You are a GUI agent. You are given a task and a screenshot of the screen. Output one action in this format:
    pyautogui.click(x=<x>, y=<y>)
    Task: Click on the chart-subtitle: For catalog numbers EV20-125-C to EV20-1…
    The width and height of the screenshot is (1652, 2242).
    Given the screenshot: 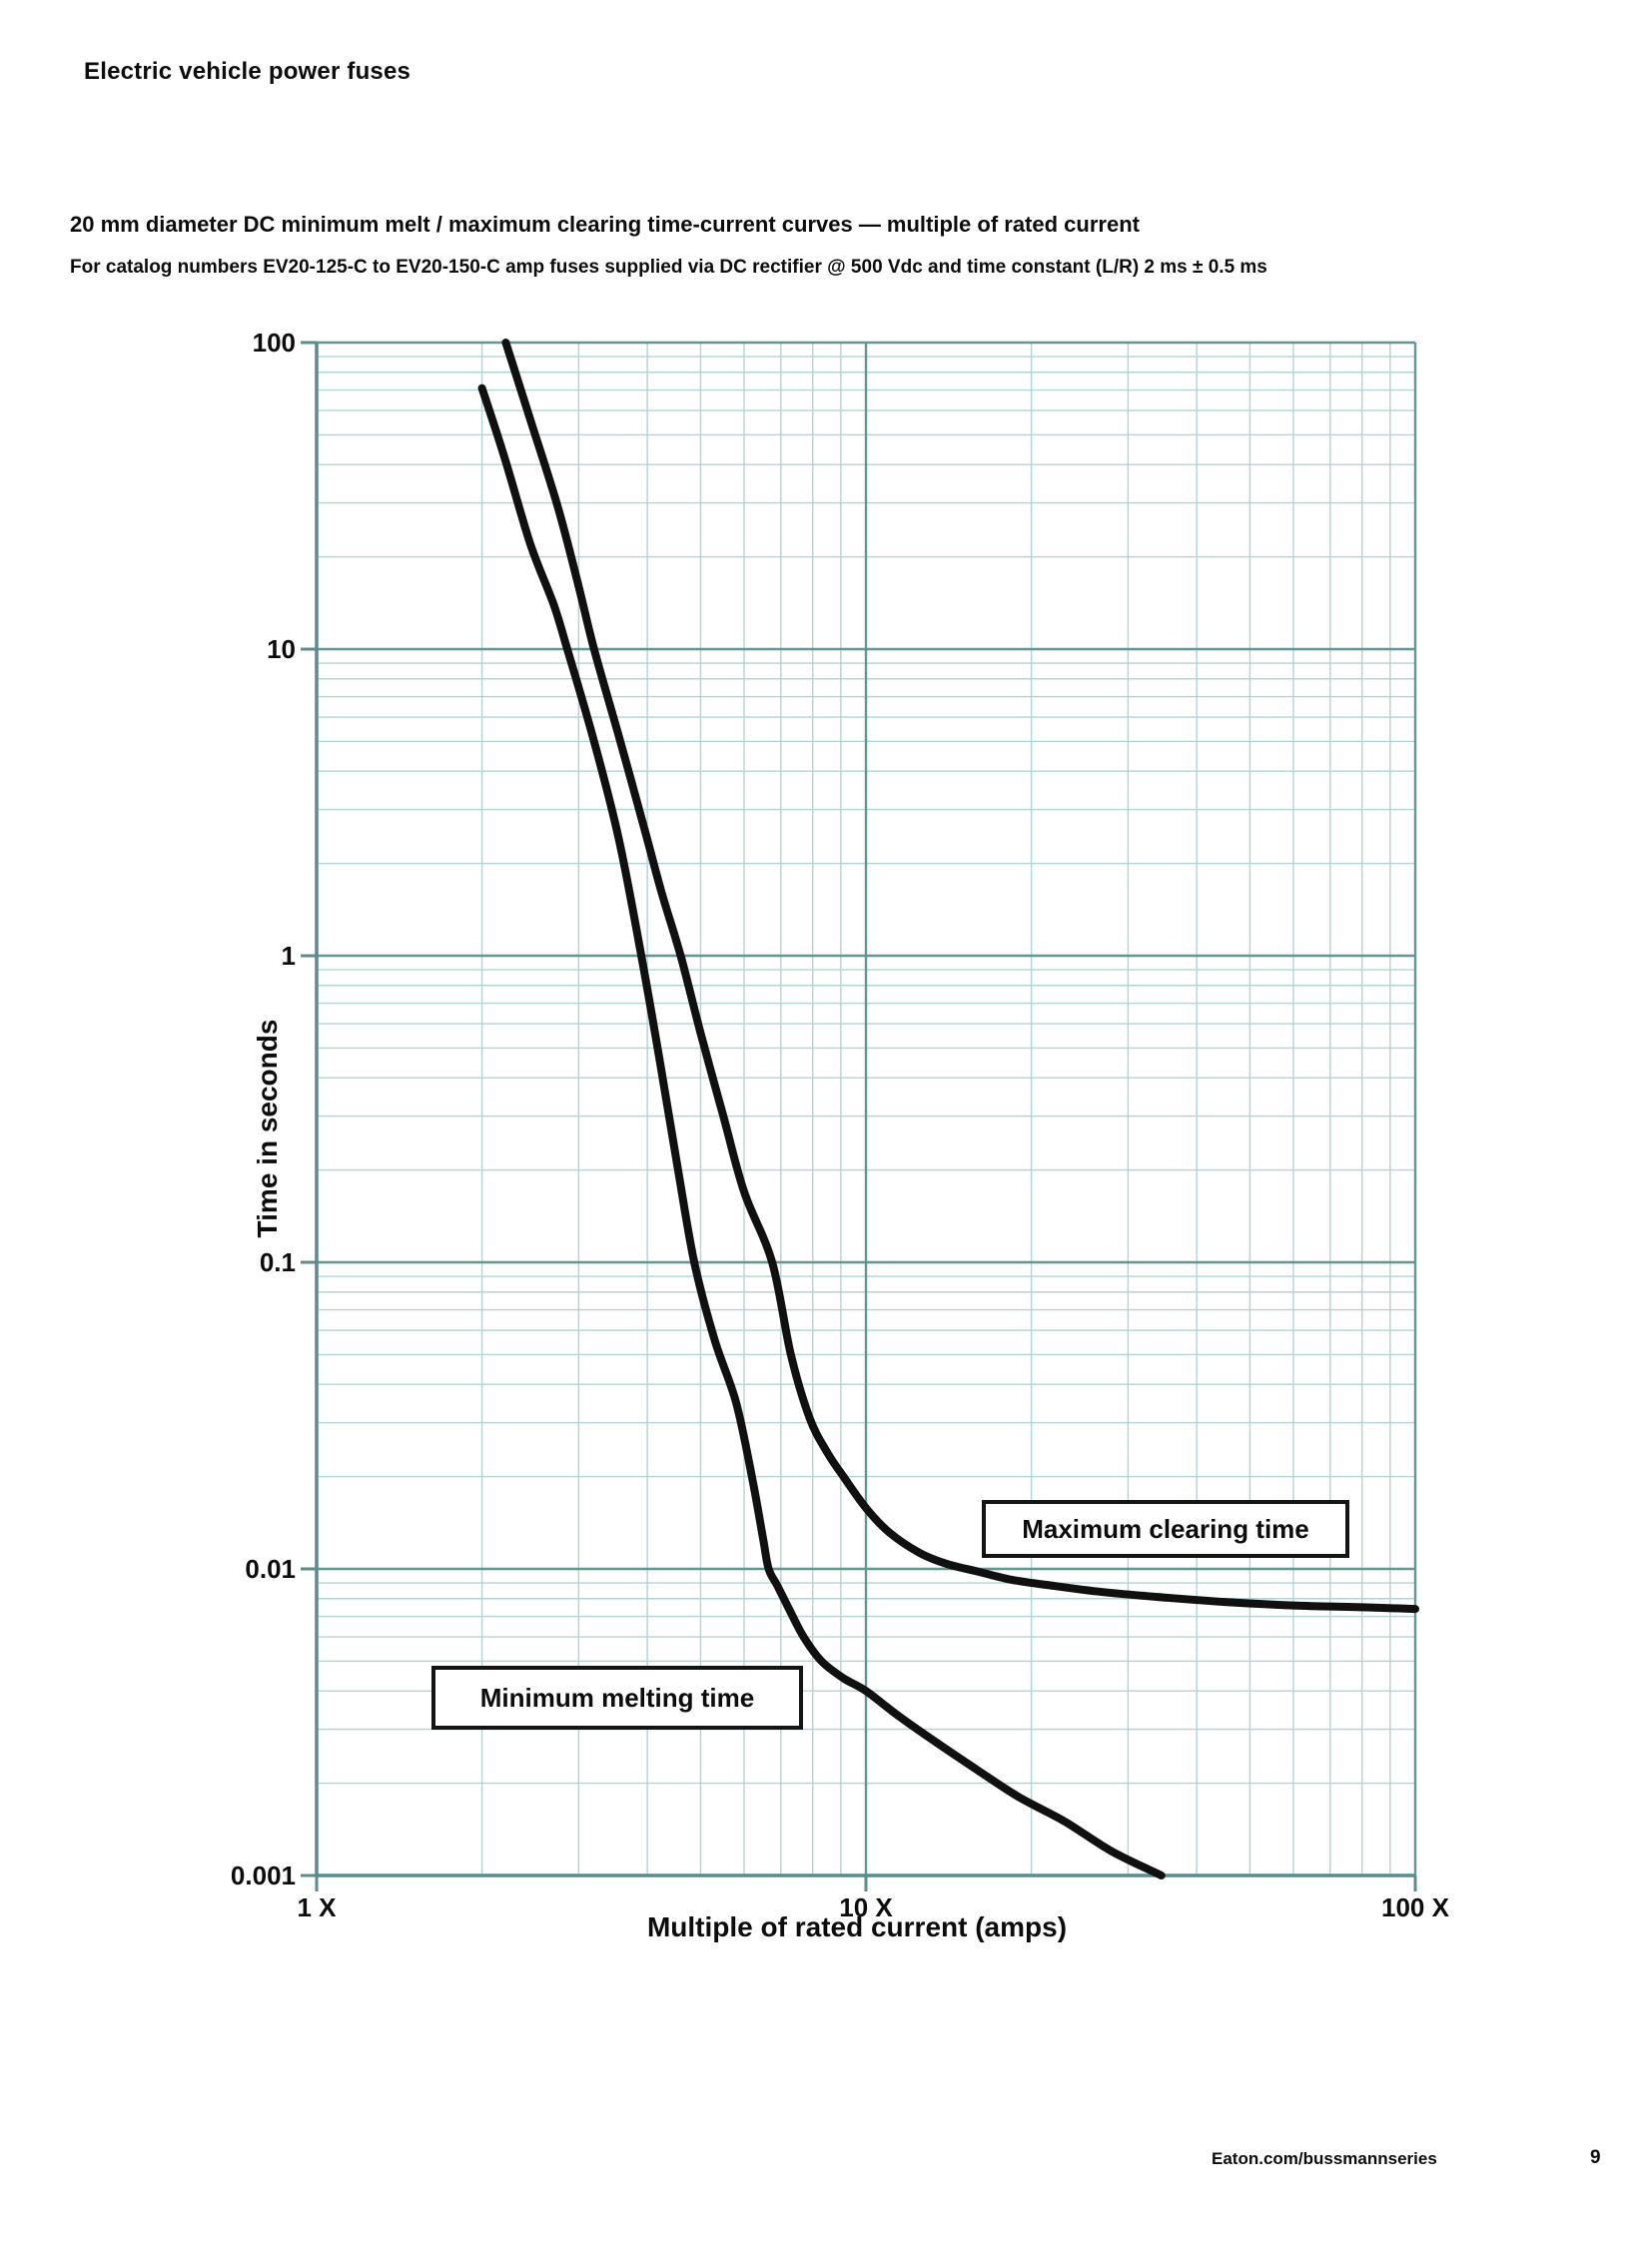 What is the action you would take?
    pyautogui.click(x=668, y=267)
    